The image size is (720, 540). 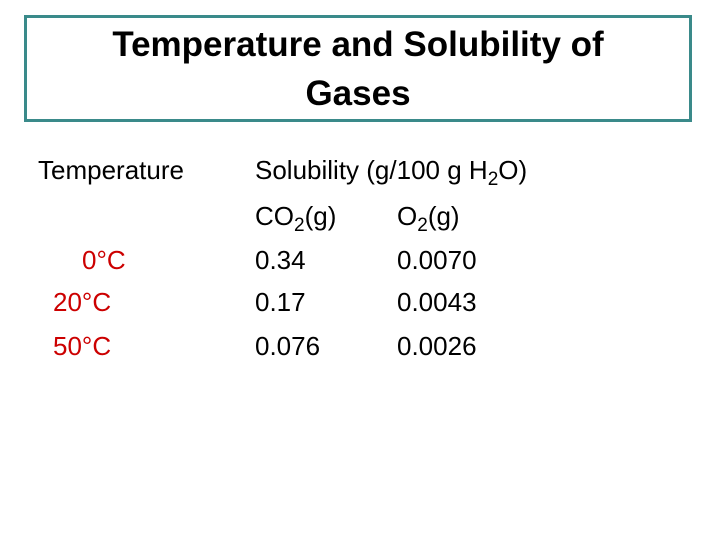 I want to click on slide-title: Temperature and Solubility of Gases, so click(x=358, y=68).